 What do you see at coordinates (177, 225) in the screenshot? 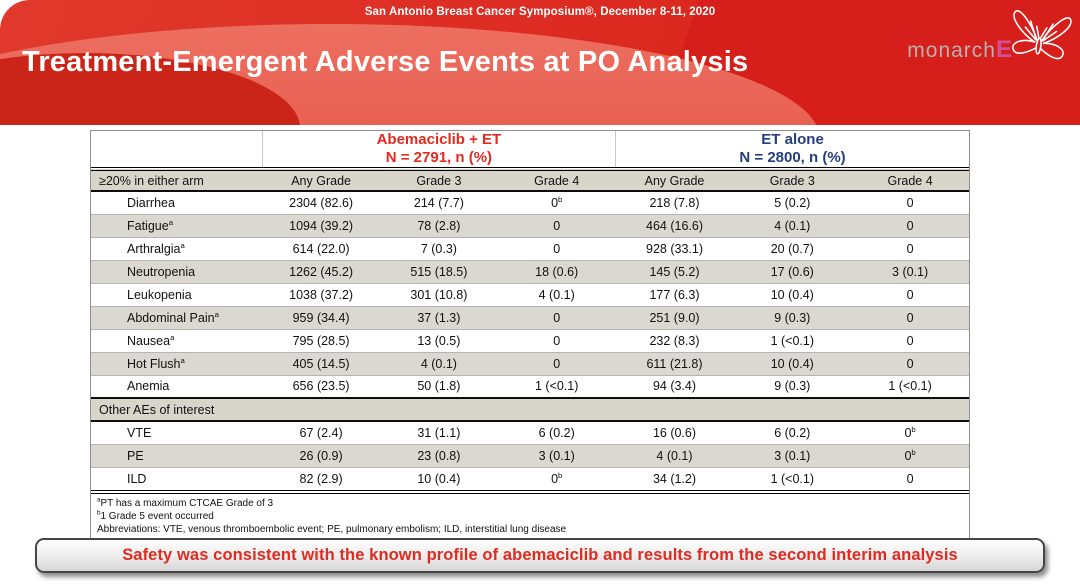
I see `ae-name-cell: Fatiguea` at bounding box center [177, 225].